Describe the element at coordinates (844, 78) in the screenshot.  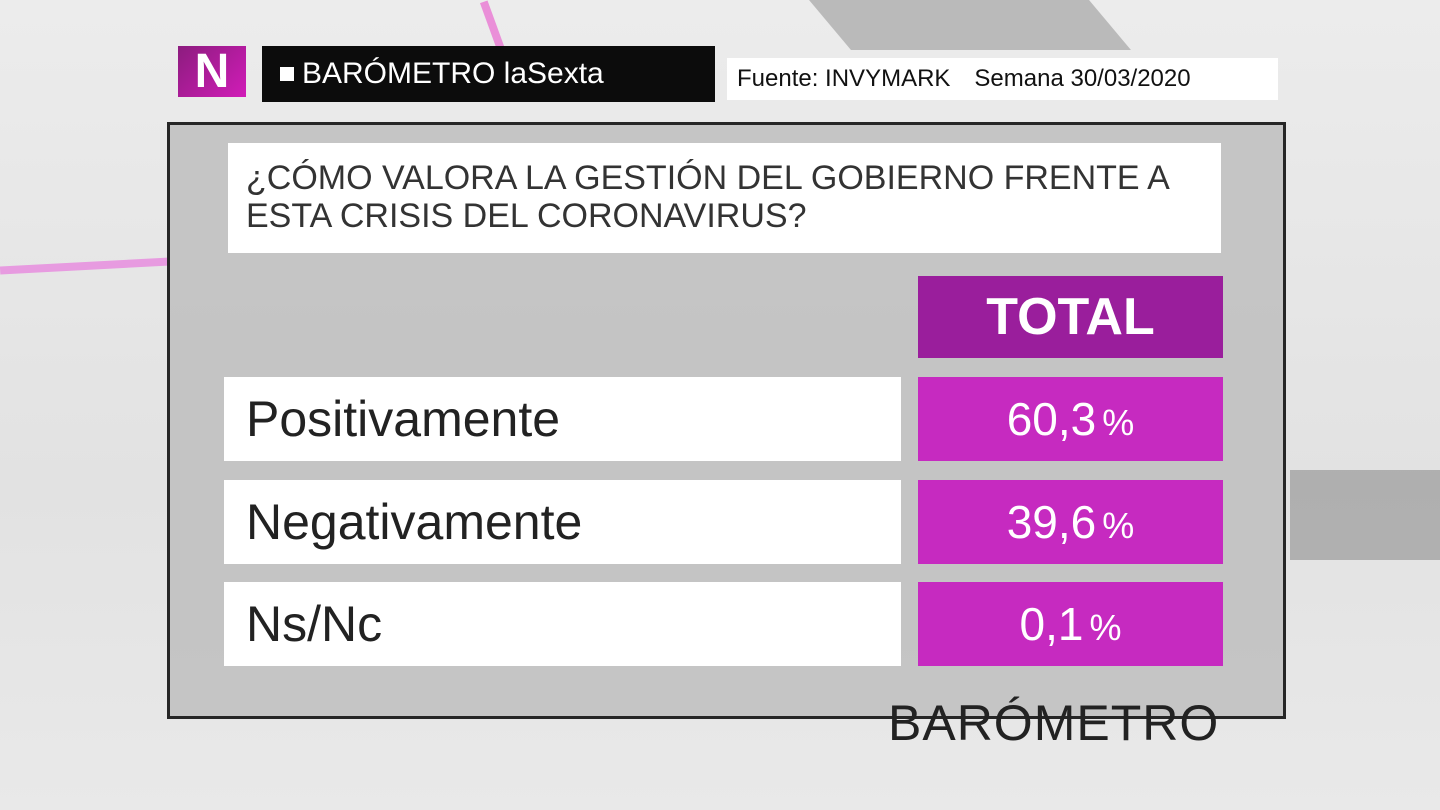
I see `source: Fuente: INVYMARK` at that location.